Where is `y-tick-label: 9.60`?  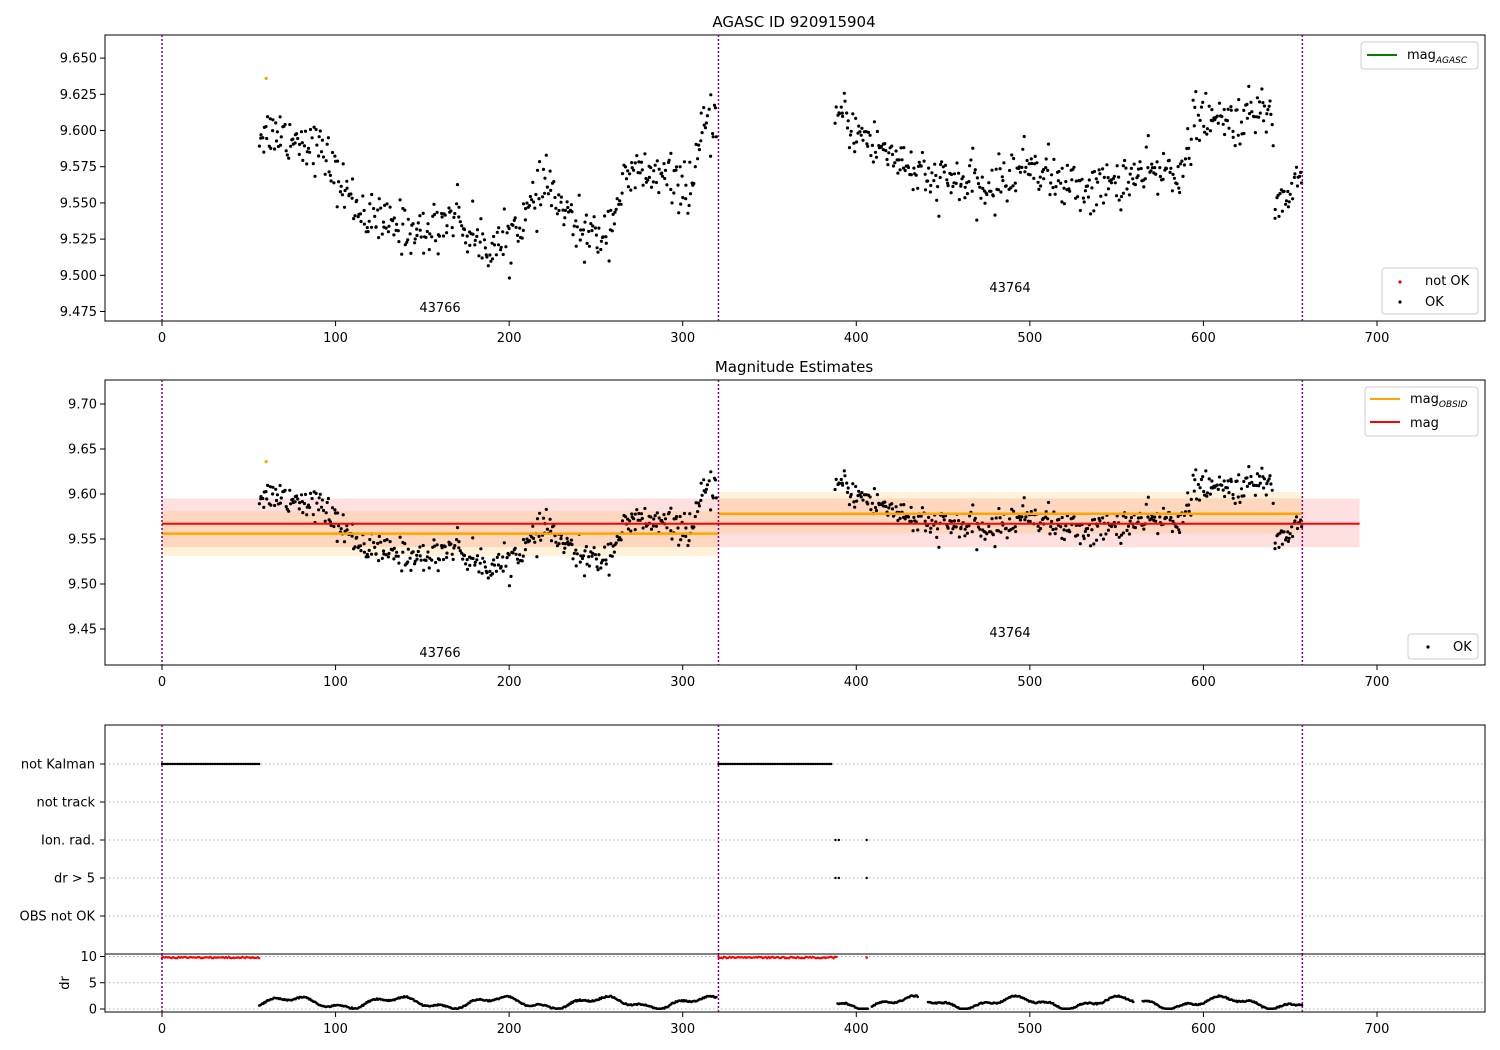
y-tick-label: 9.60 is located at coordinates (82, 495).